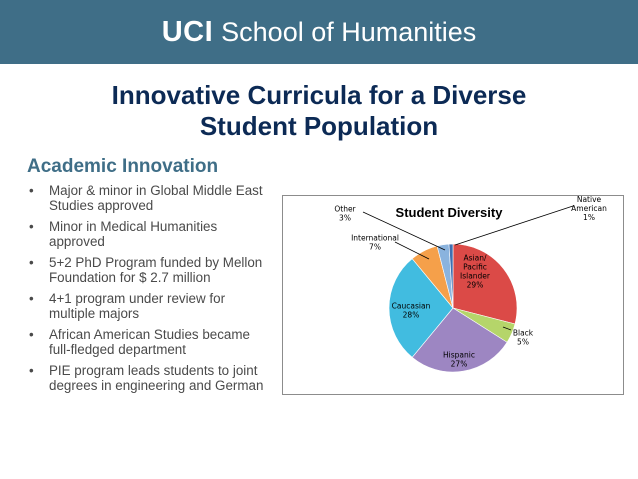  I want to click on chart-title: Student Diversity, so click(450, 212).